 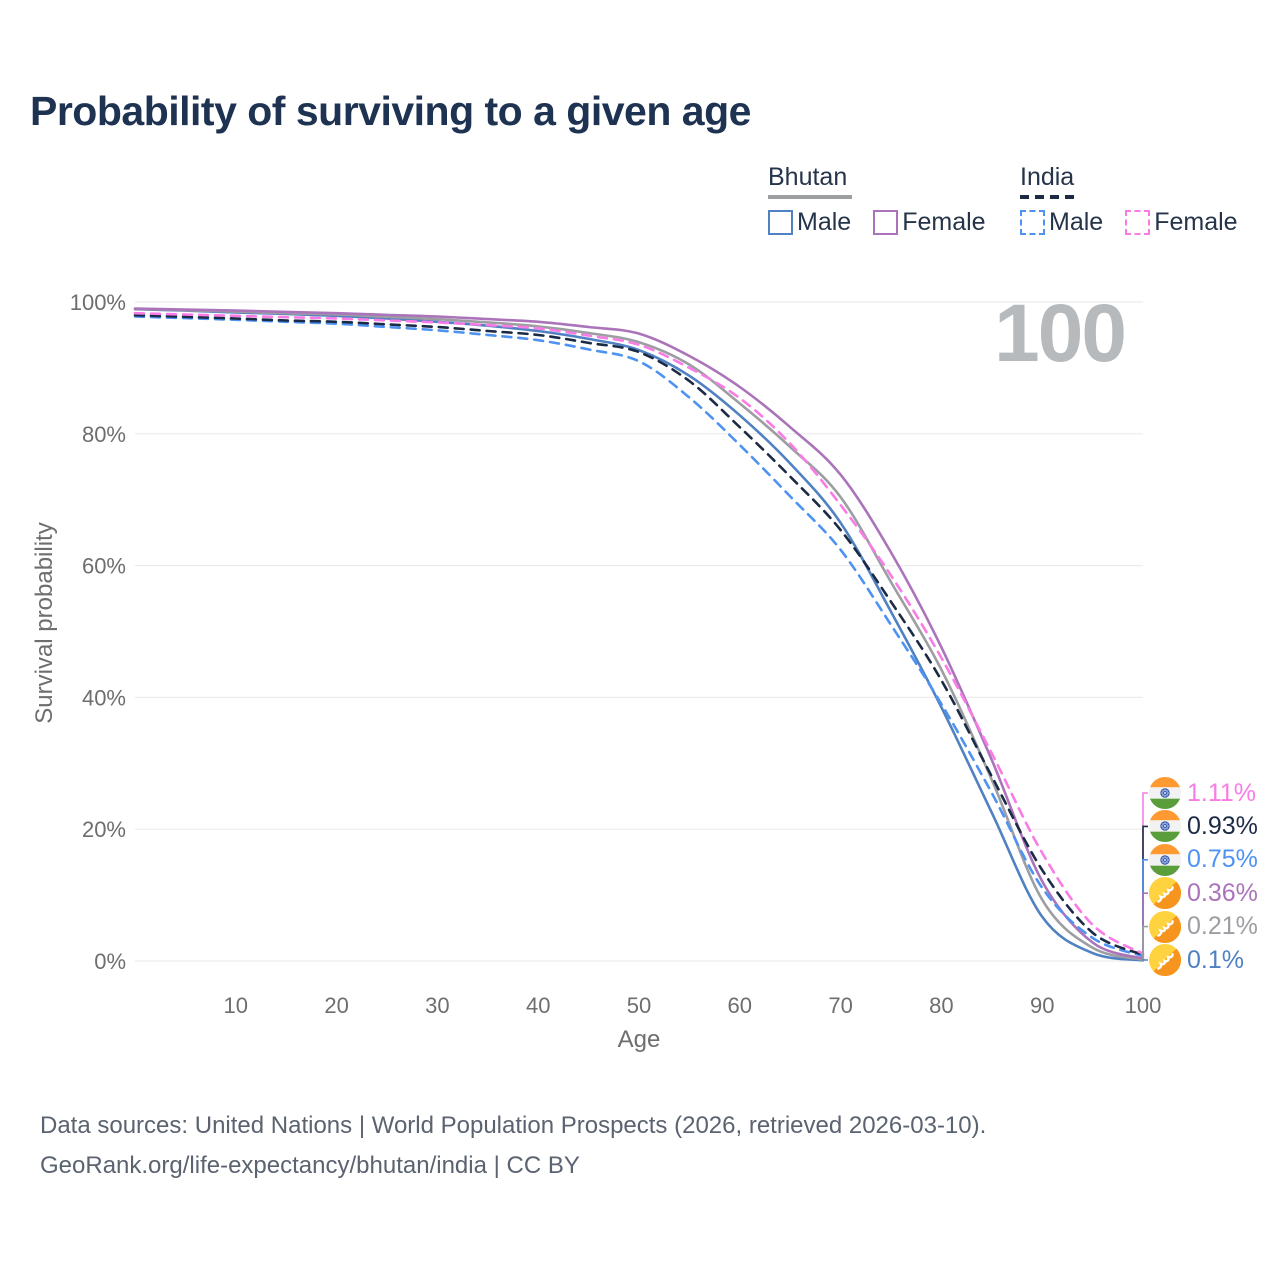 I want to click on india-male-swatch-icon, so click(x=1032, y=222).